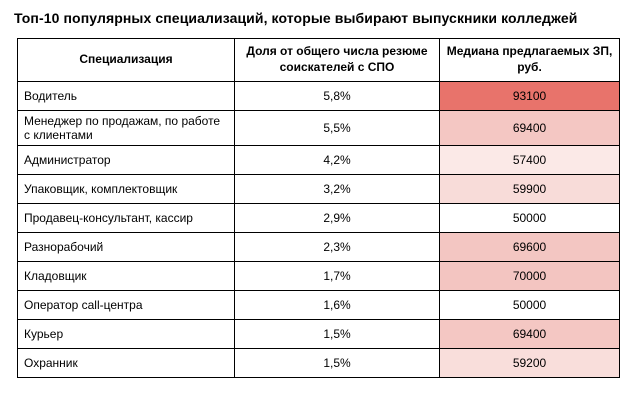 This screenshot has height=404, width=641. I want to click on salary-cell: 93100, so click(529, 96).